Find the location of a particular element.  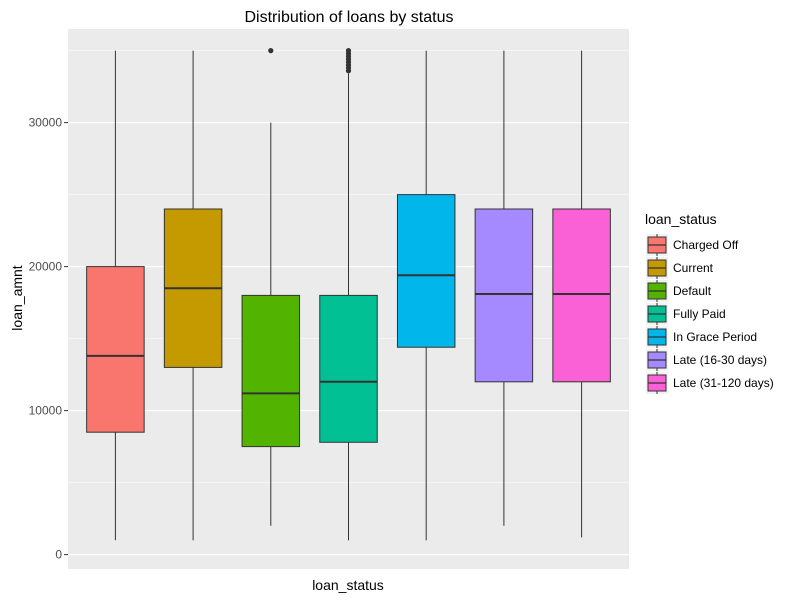

box-current is located at coordinates (193, 295).